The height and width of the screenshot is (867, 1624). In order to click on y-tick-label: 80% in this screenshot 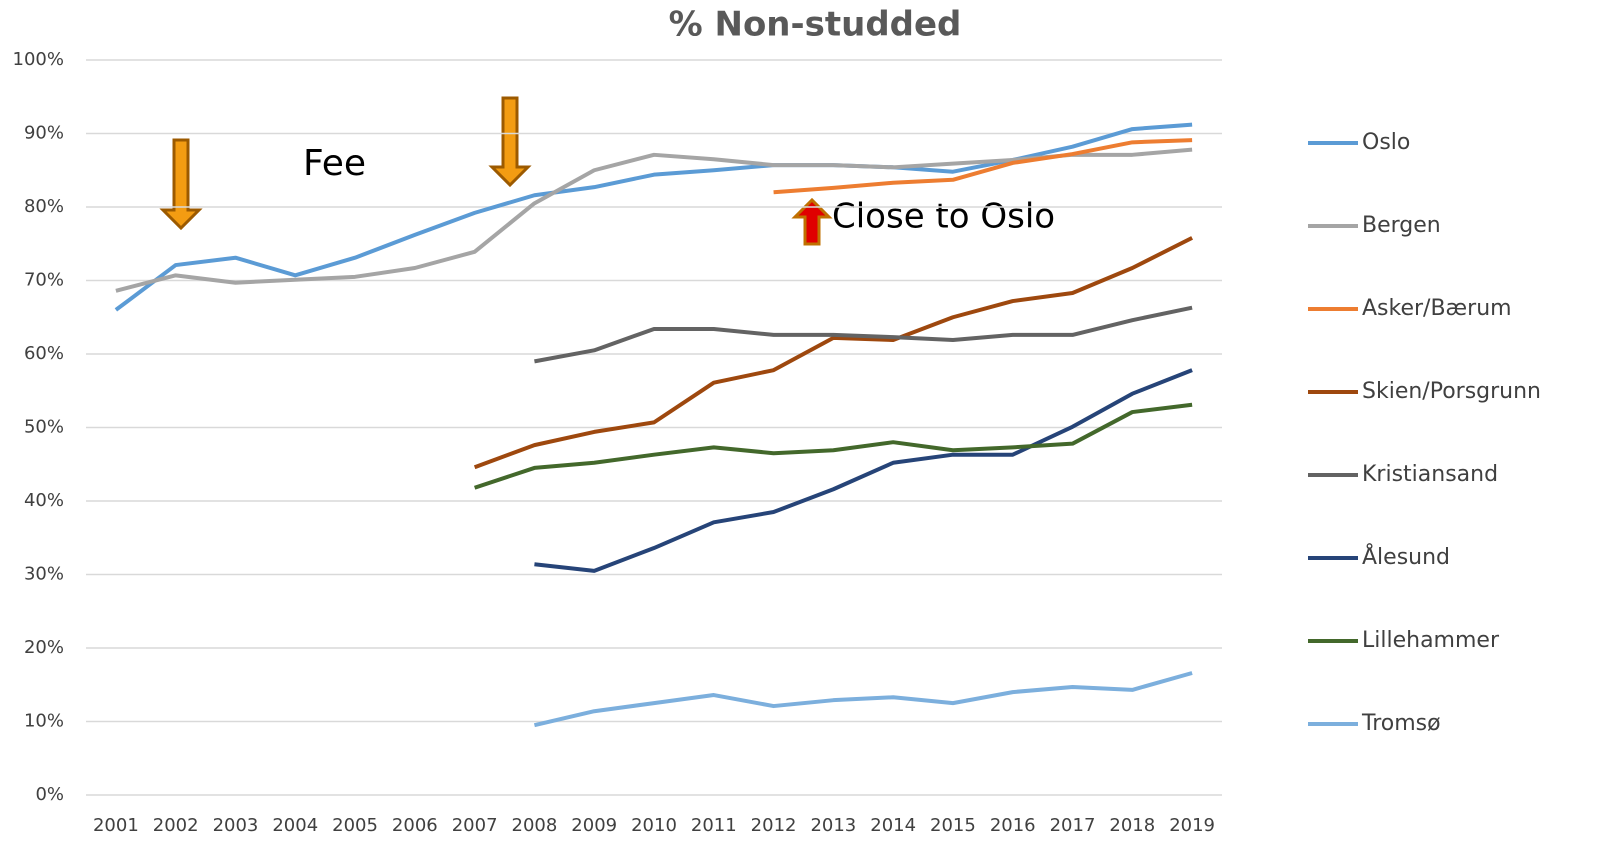, I will do `click(44, 206)`.